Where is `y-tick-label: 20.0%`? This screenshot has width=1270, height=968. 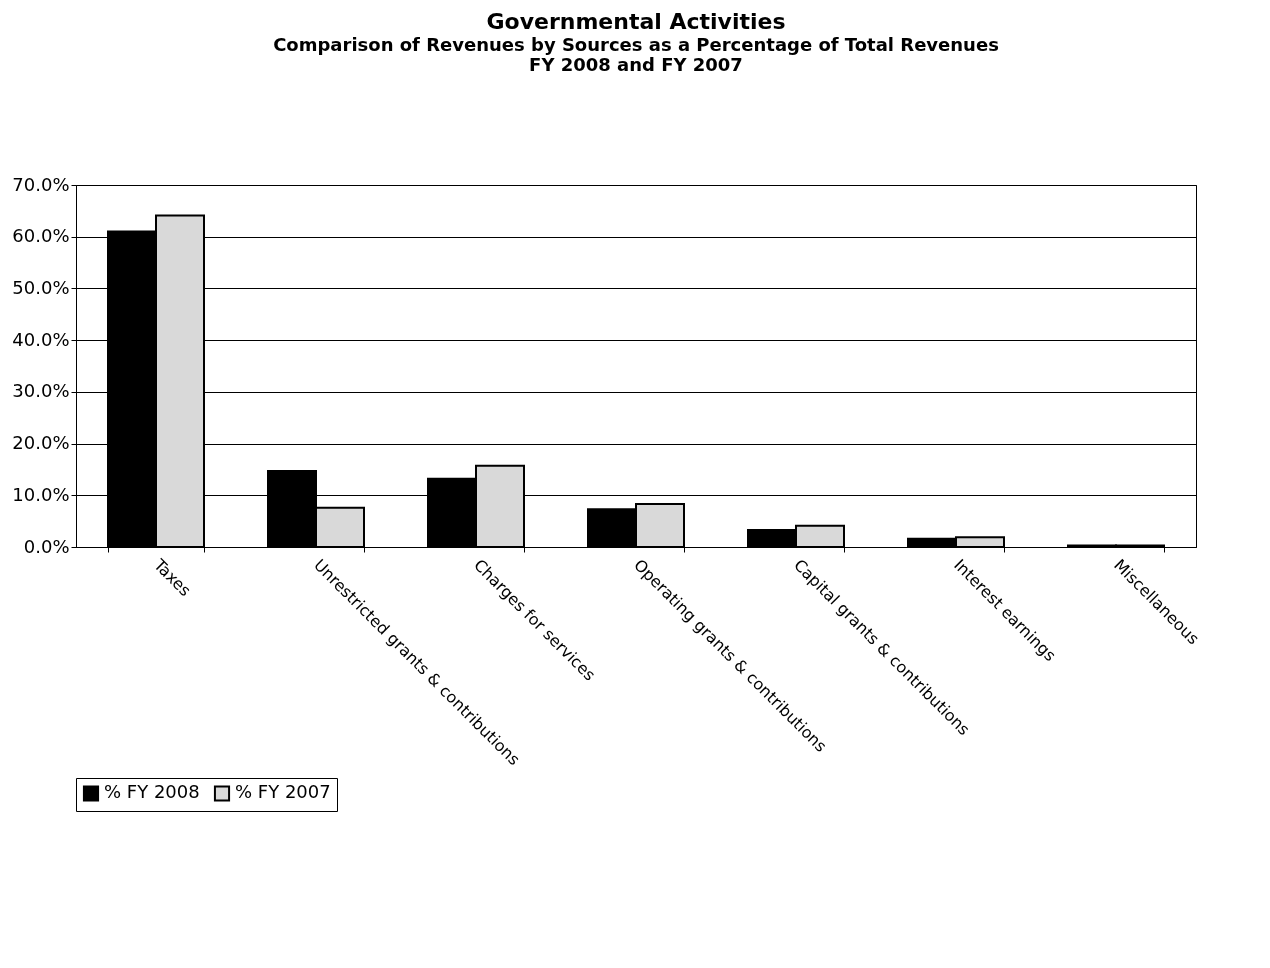 y-tick-label: 20.0% is located at coordinates (41, 443).